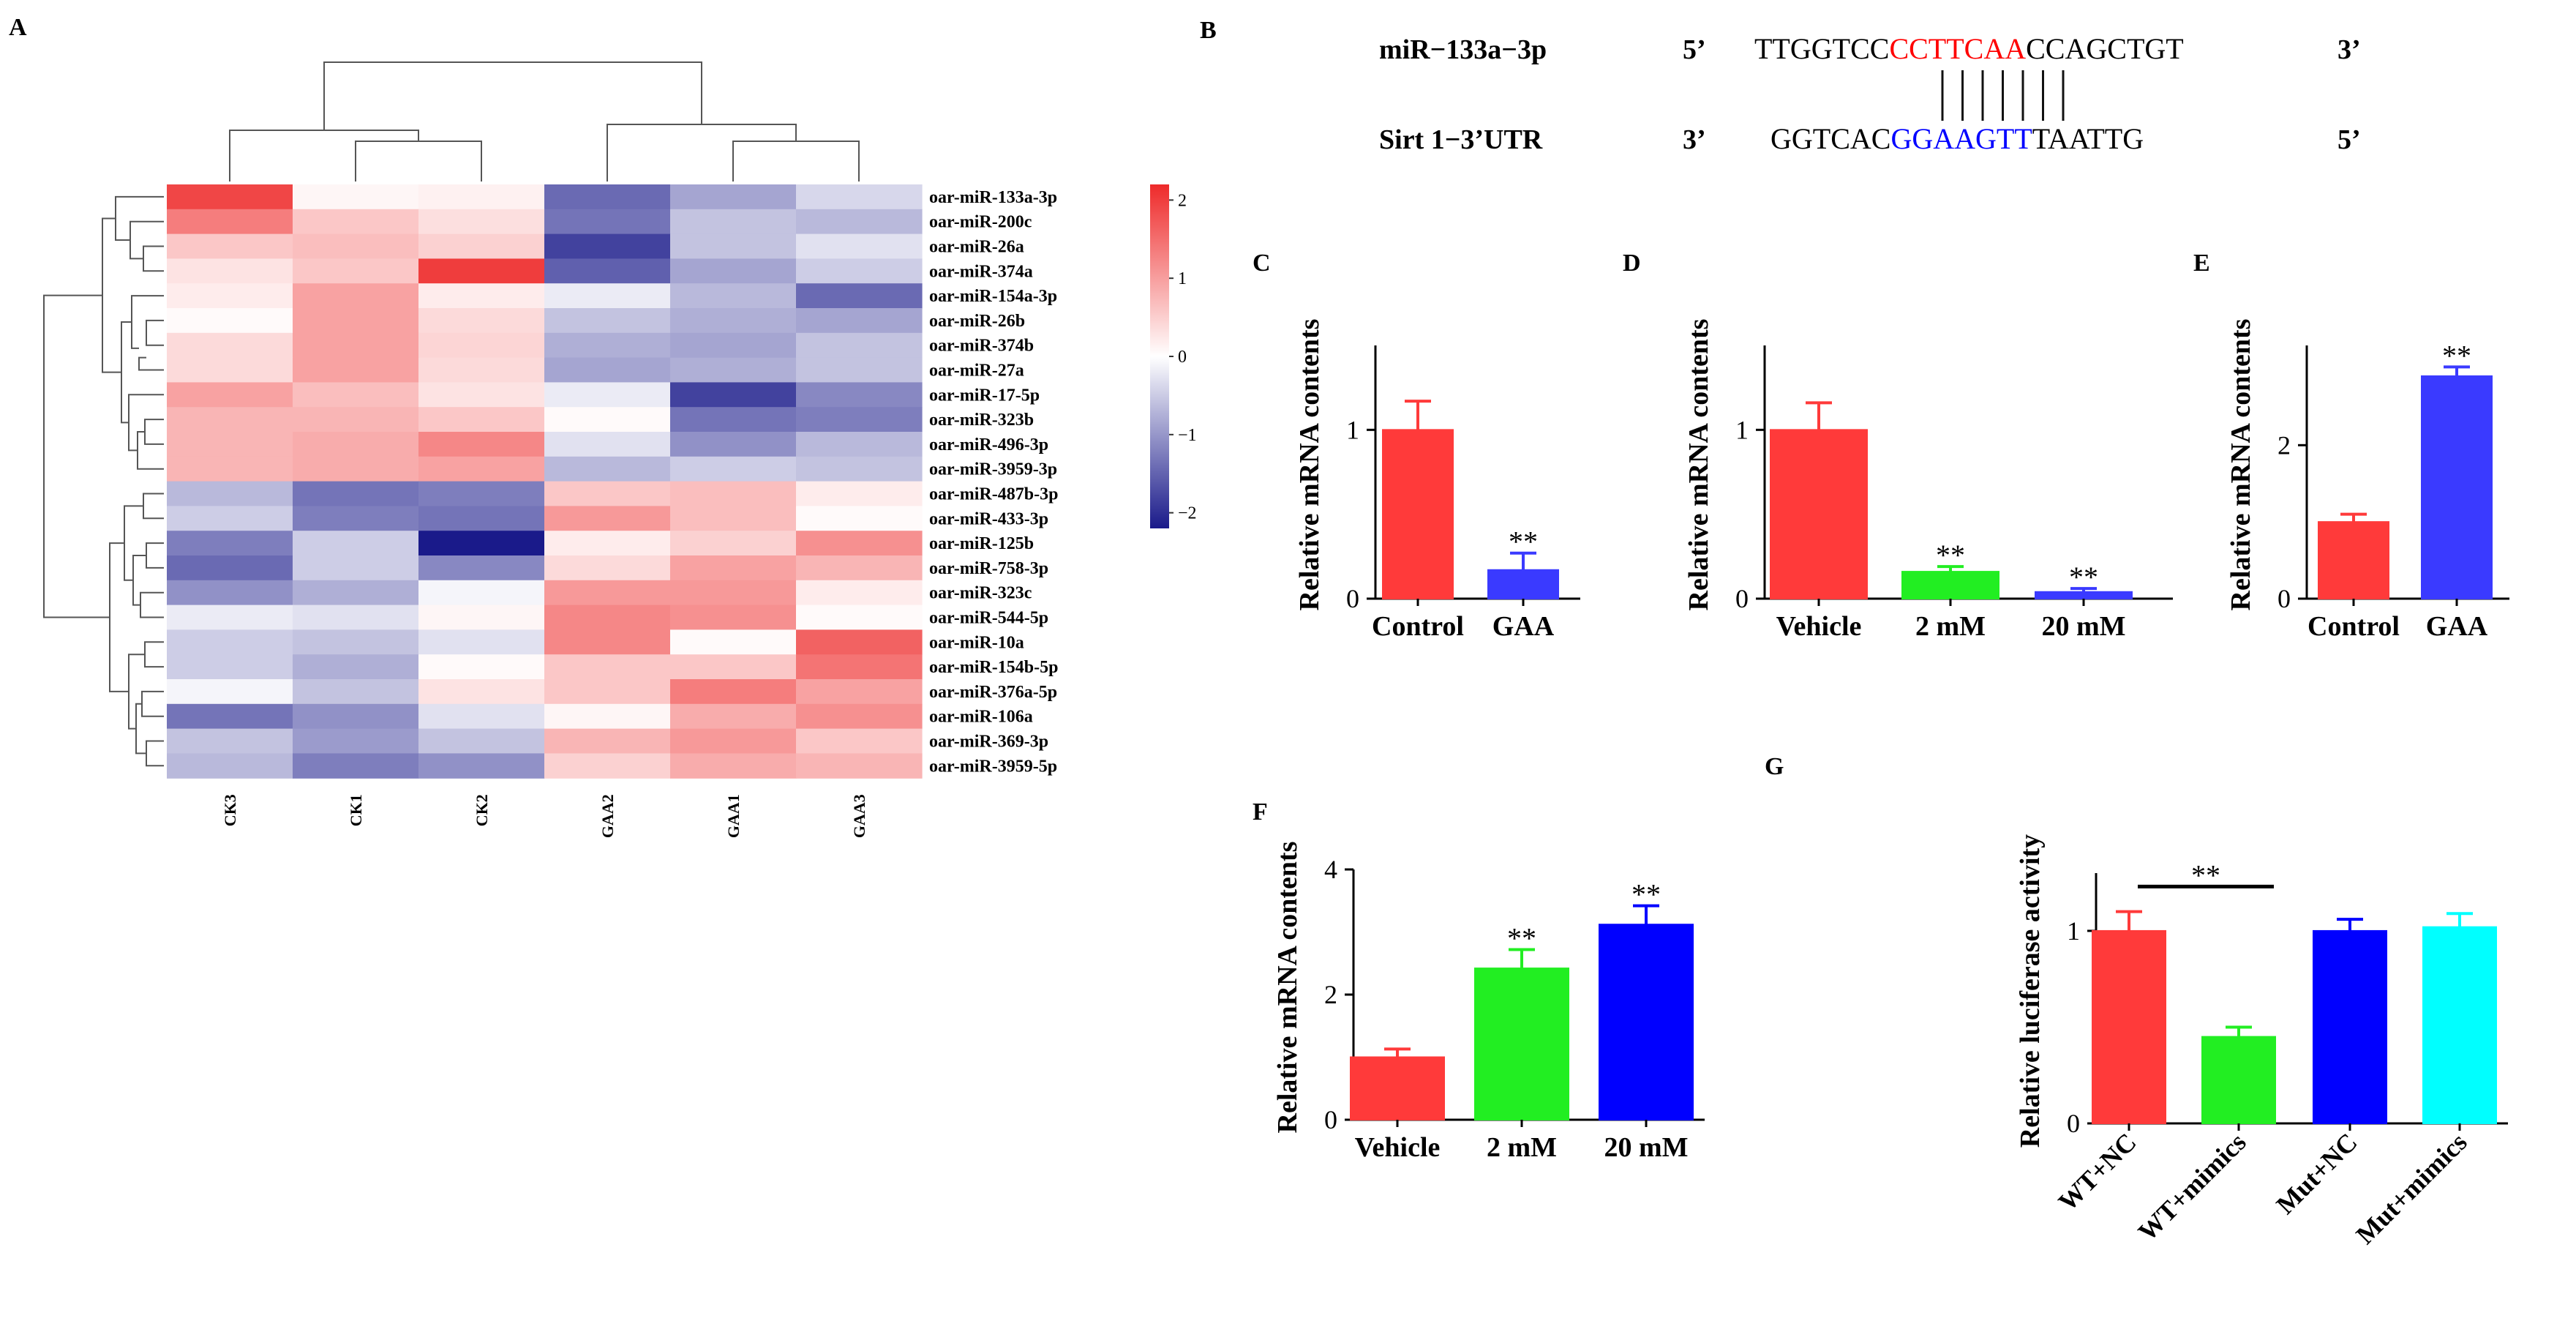 This screenshot has width=2576, height=1321. What do you see at coordinates (1182, 278) in the screenshot?
I see `colorbar-tick-label: 1` at bounding box center [1182, 278].